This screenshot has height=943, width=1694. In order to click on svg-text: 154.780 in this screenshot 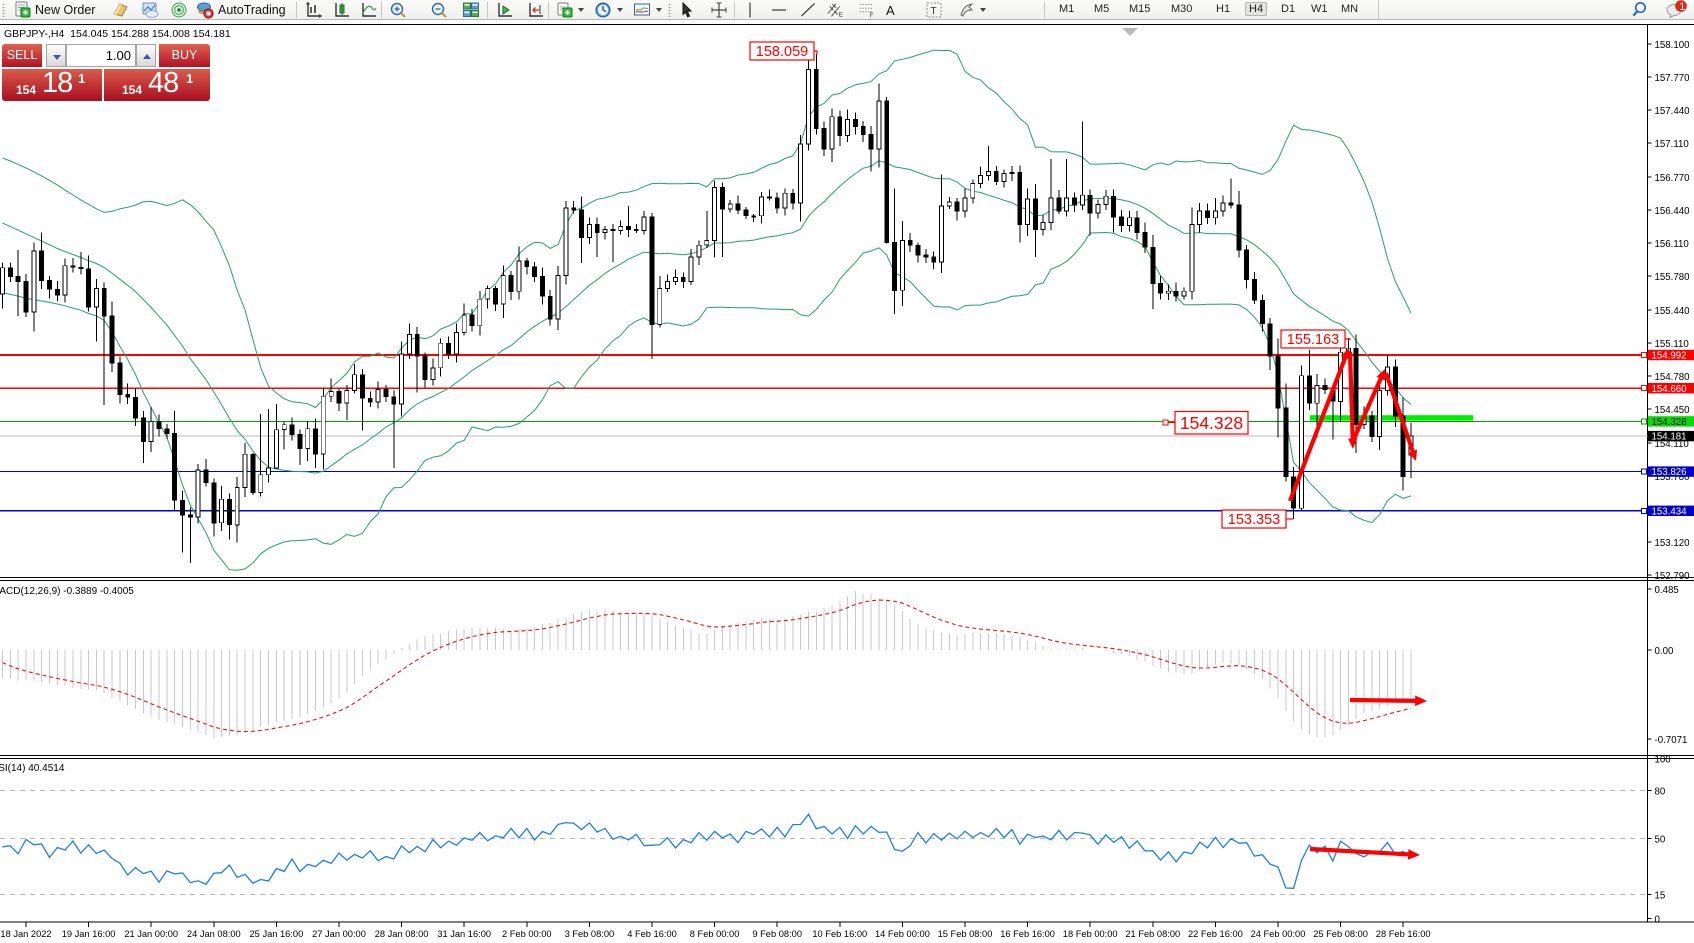, I will do `click(1673, 377)`.